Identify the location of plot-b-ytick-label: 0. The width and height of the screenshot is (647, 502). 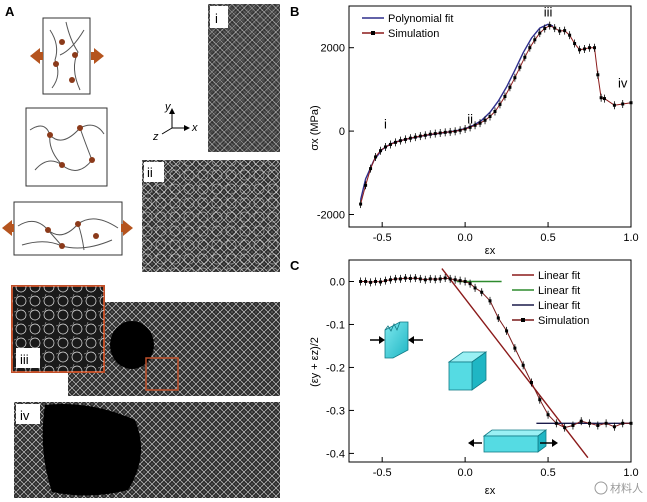
(342, 132).